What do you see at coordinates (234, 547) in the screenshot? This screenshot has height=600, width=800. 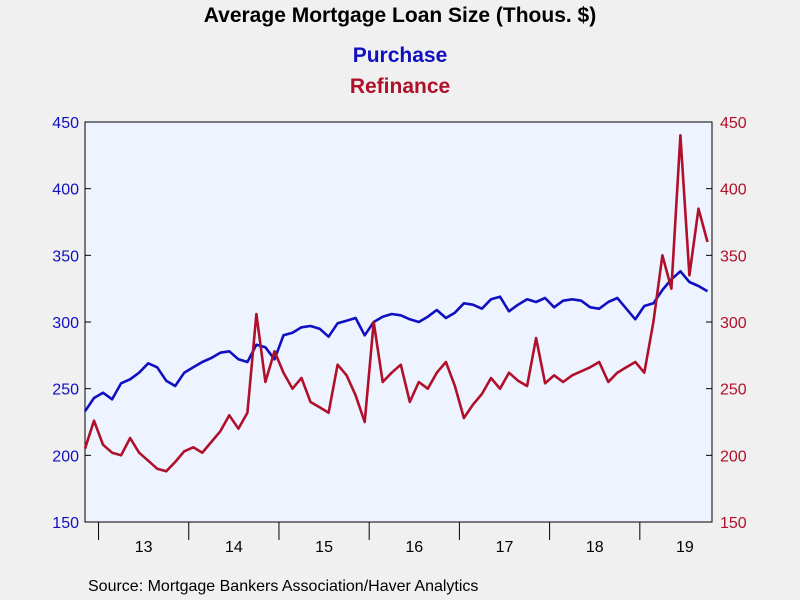 I see `x-tick-label: 14` at bounding box center [234, 547].